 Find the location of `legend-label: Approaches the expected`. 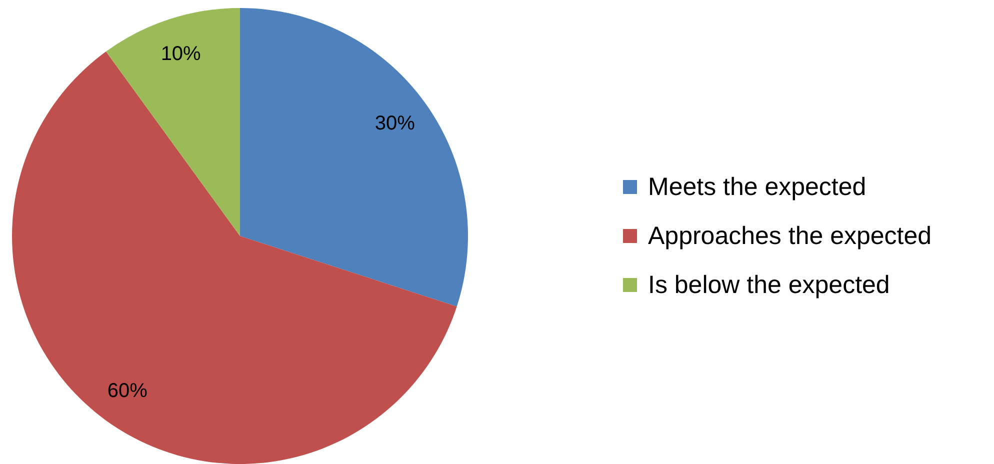

legend-label: Approaches the expected is located at coordinates (790, 236).